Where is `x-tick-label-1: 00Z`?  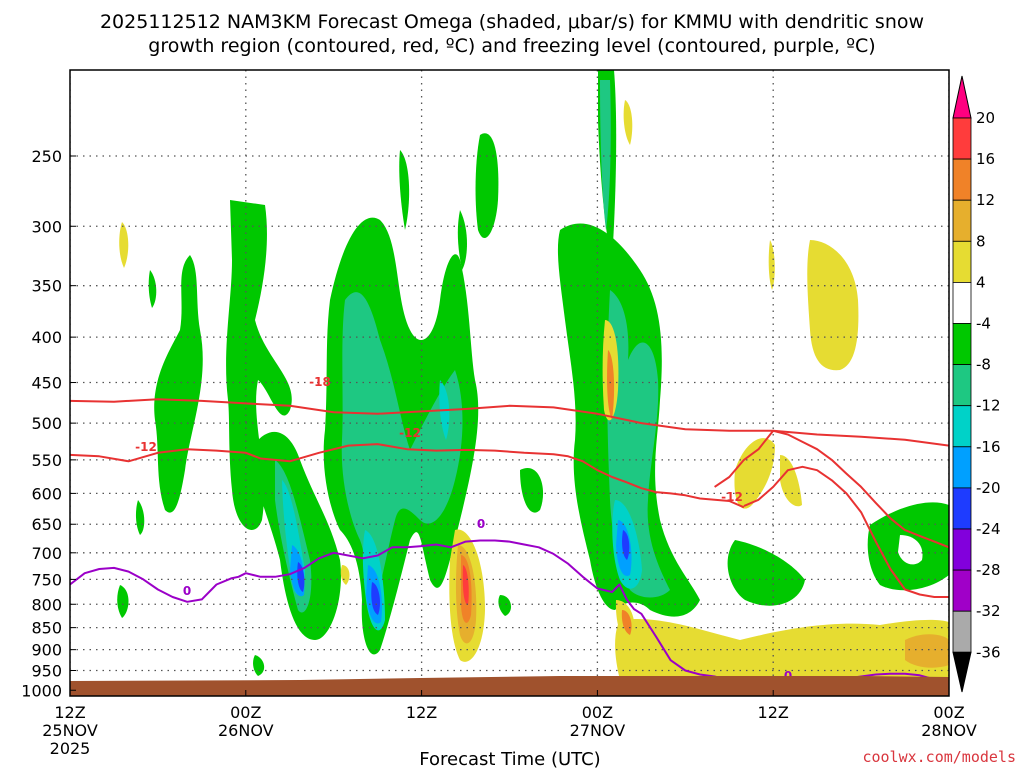 x-tick-label-1: 00Z is located at coordinates (245, 712).